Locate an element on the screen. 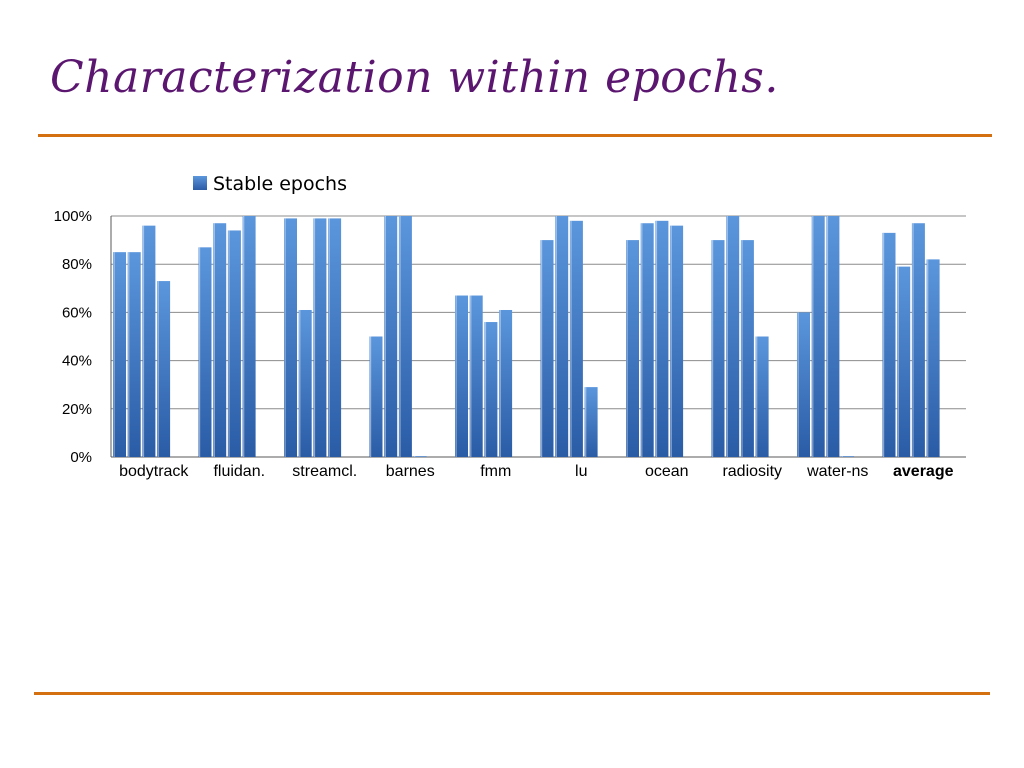 The height and width of the screenshot is (768, 1024). x-category-label: fluidan. is located at coordinates (239, 471).